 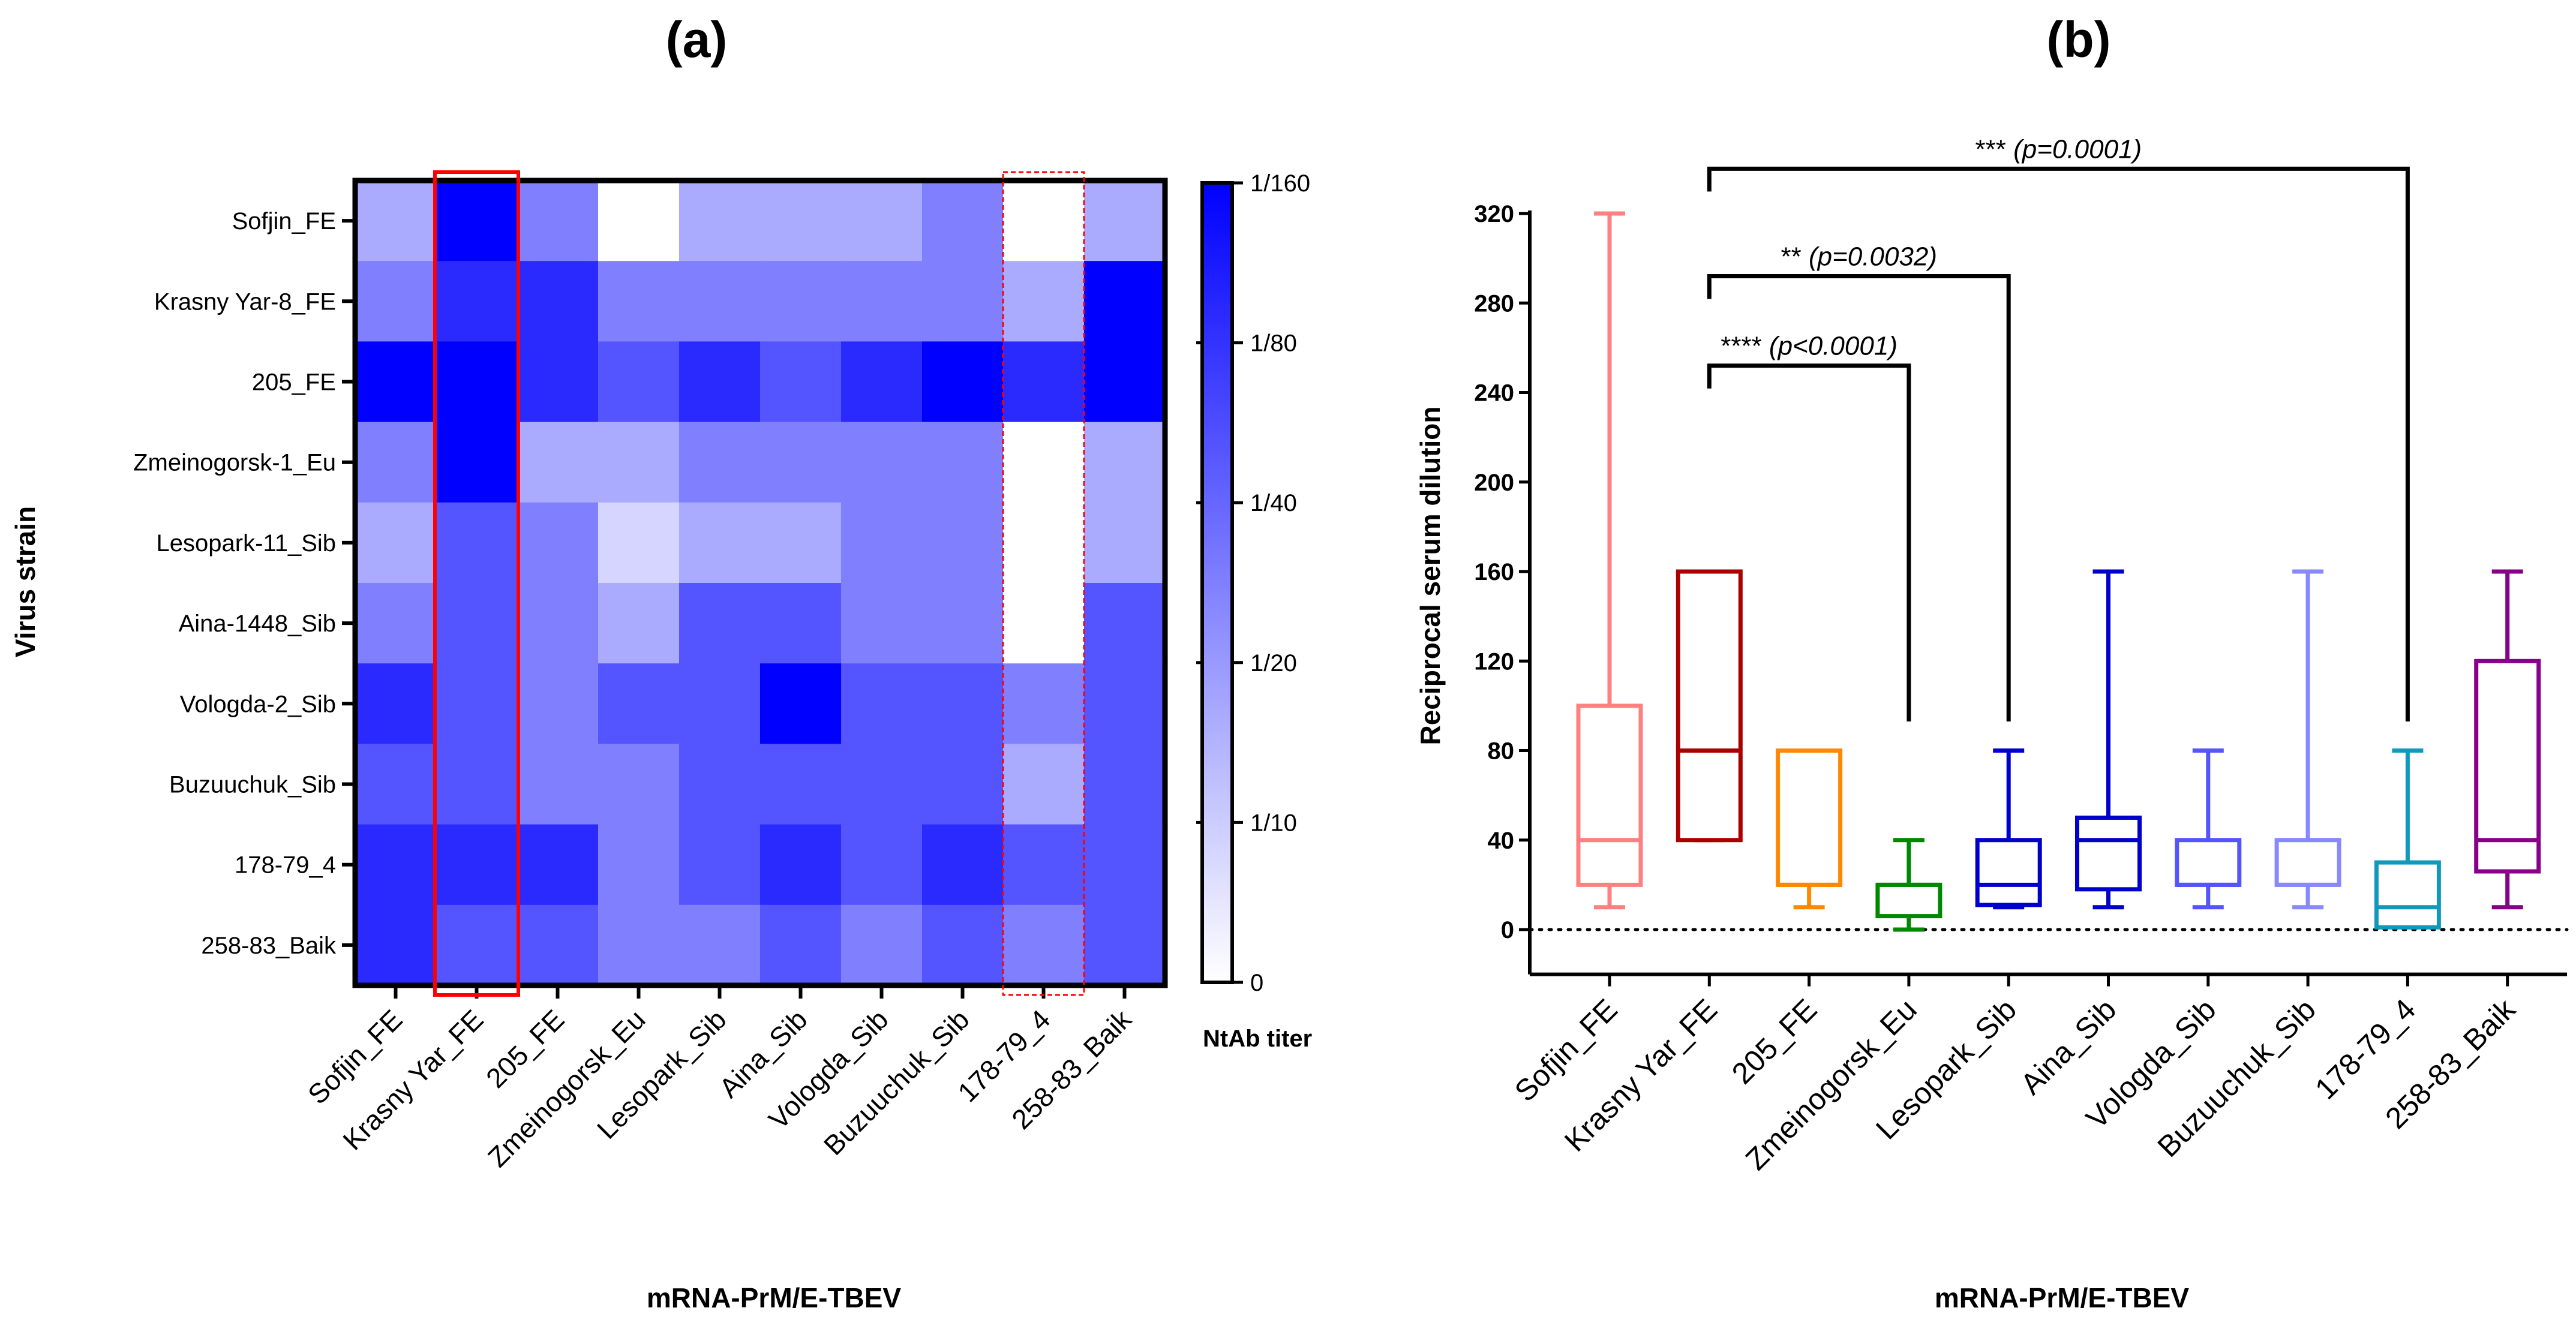 What do you see at coordinates (1256, 983) in the screenshot?
I see `colorbar-tick-label: 0` at bounding box center [1256, 983].